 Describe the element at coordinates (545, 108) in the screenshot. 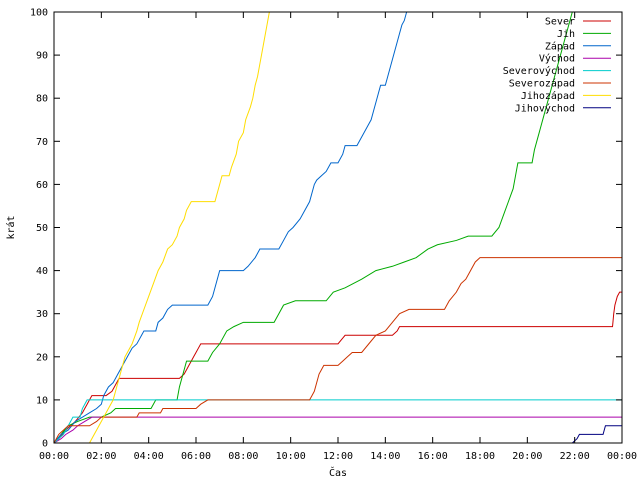

I see `legend-entry-label: Jihovýchod` at that location.